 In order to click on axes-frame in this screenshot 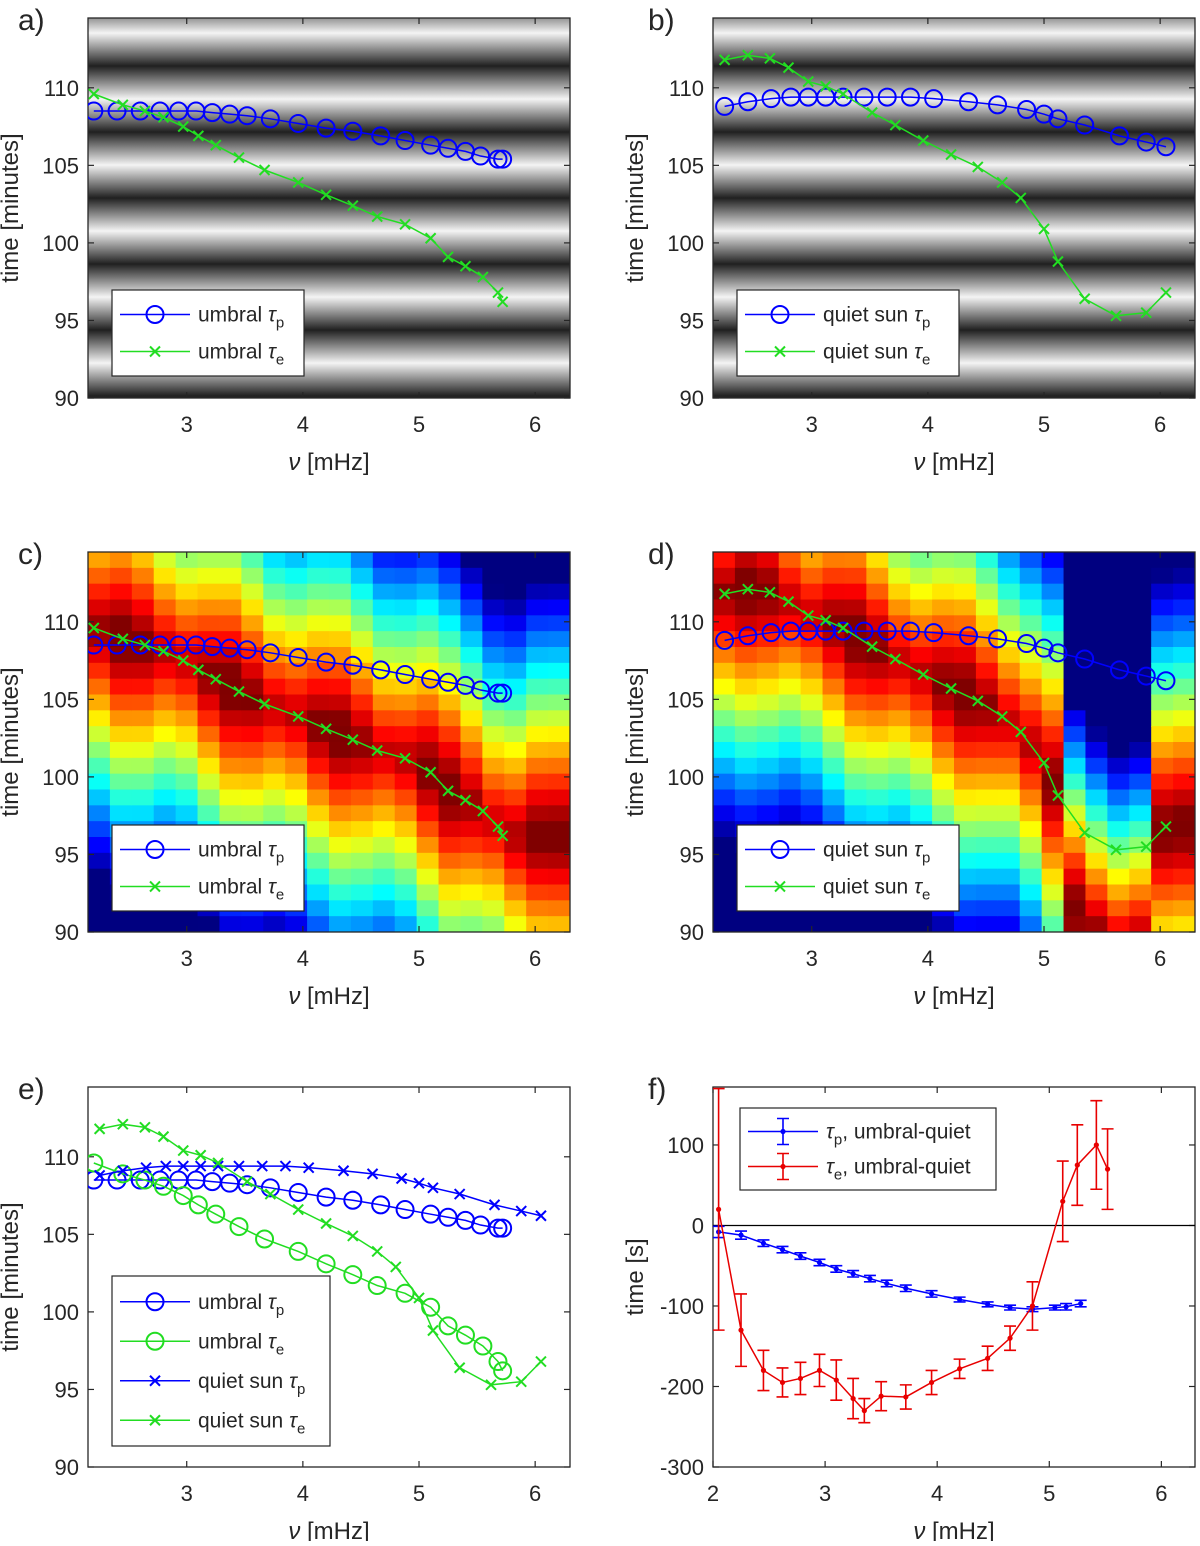, I will do `click(329, 742)`.